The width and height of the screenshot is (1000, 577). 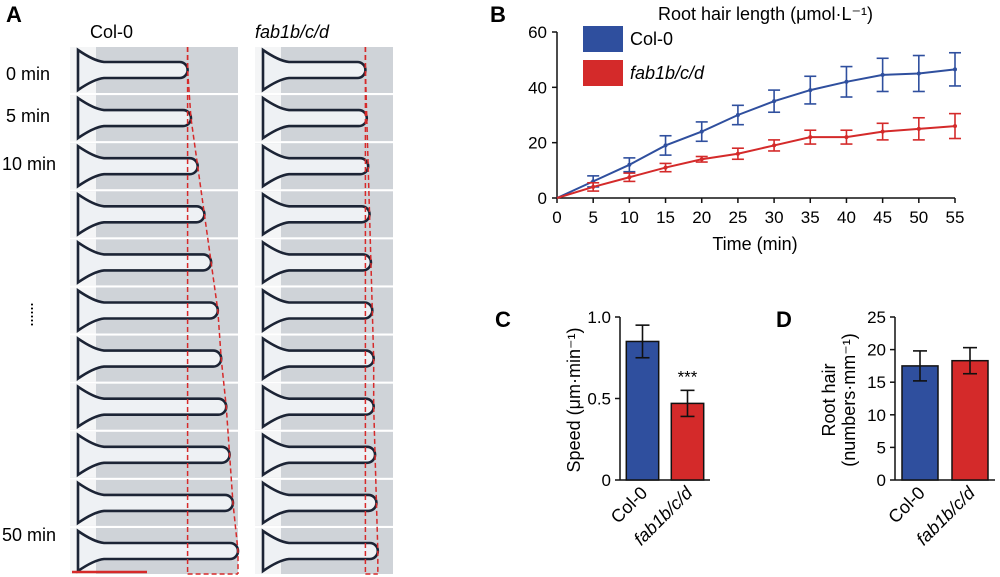 What do you see at coordinates (882, 217) in the screenshot?
I see `chart-b-x-tick-label: 45` at bounding box center [882, 217].